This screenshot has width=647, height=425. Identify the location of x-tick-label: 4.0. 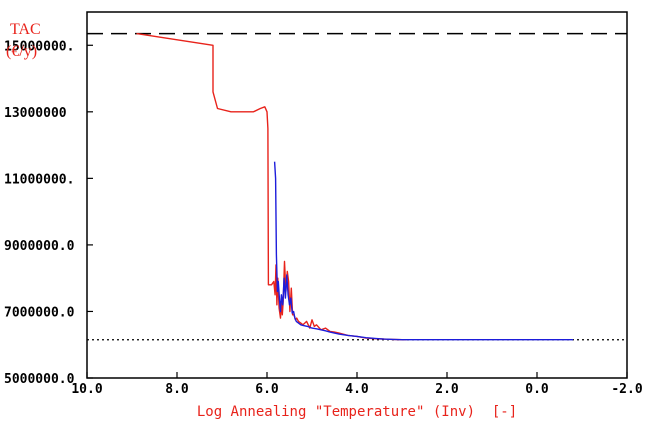
(357, 389).